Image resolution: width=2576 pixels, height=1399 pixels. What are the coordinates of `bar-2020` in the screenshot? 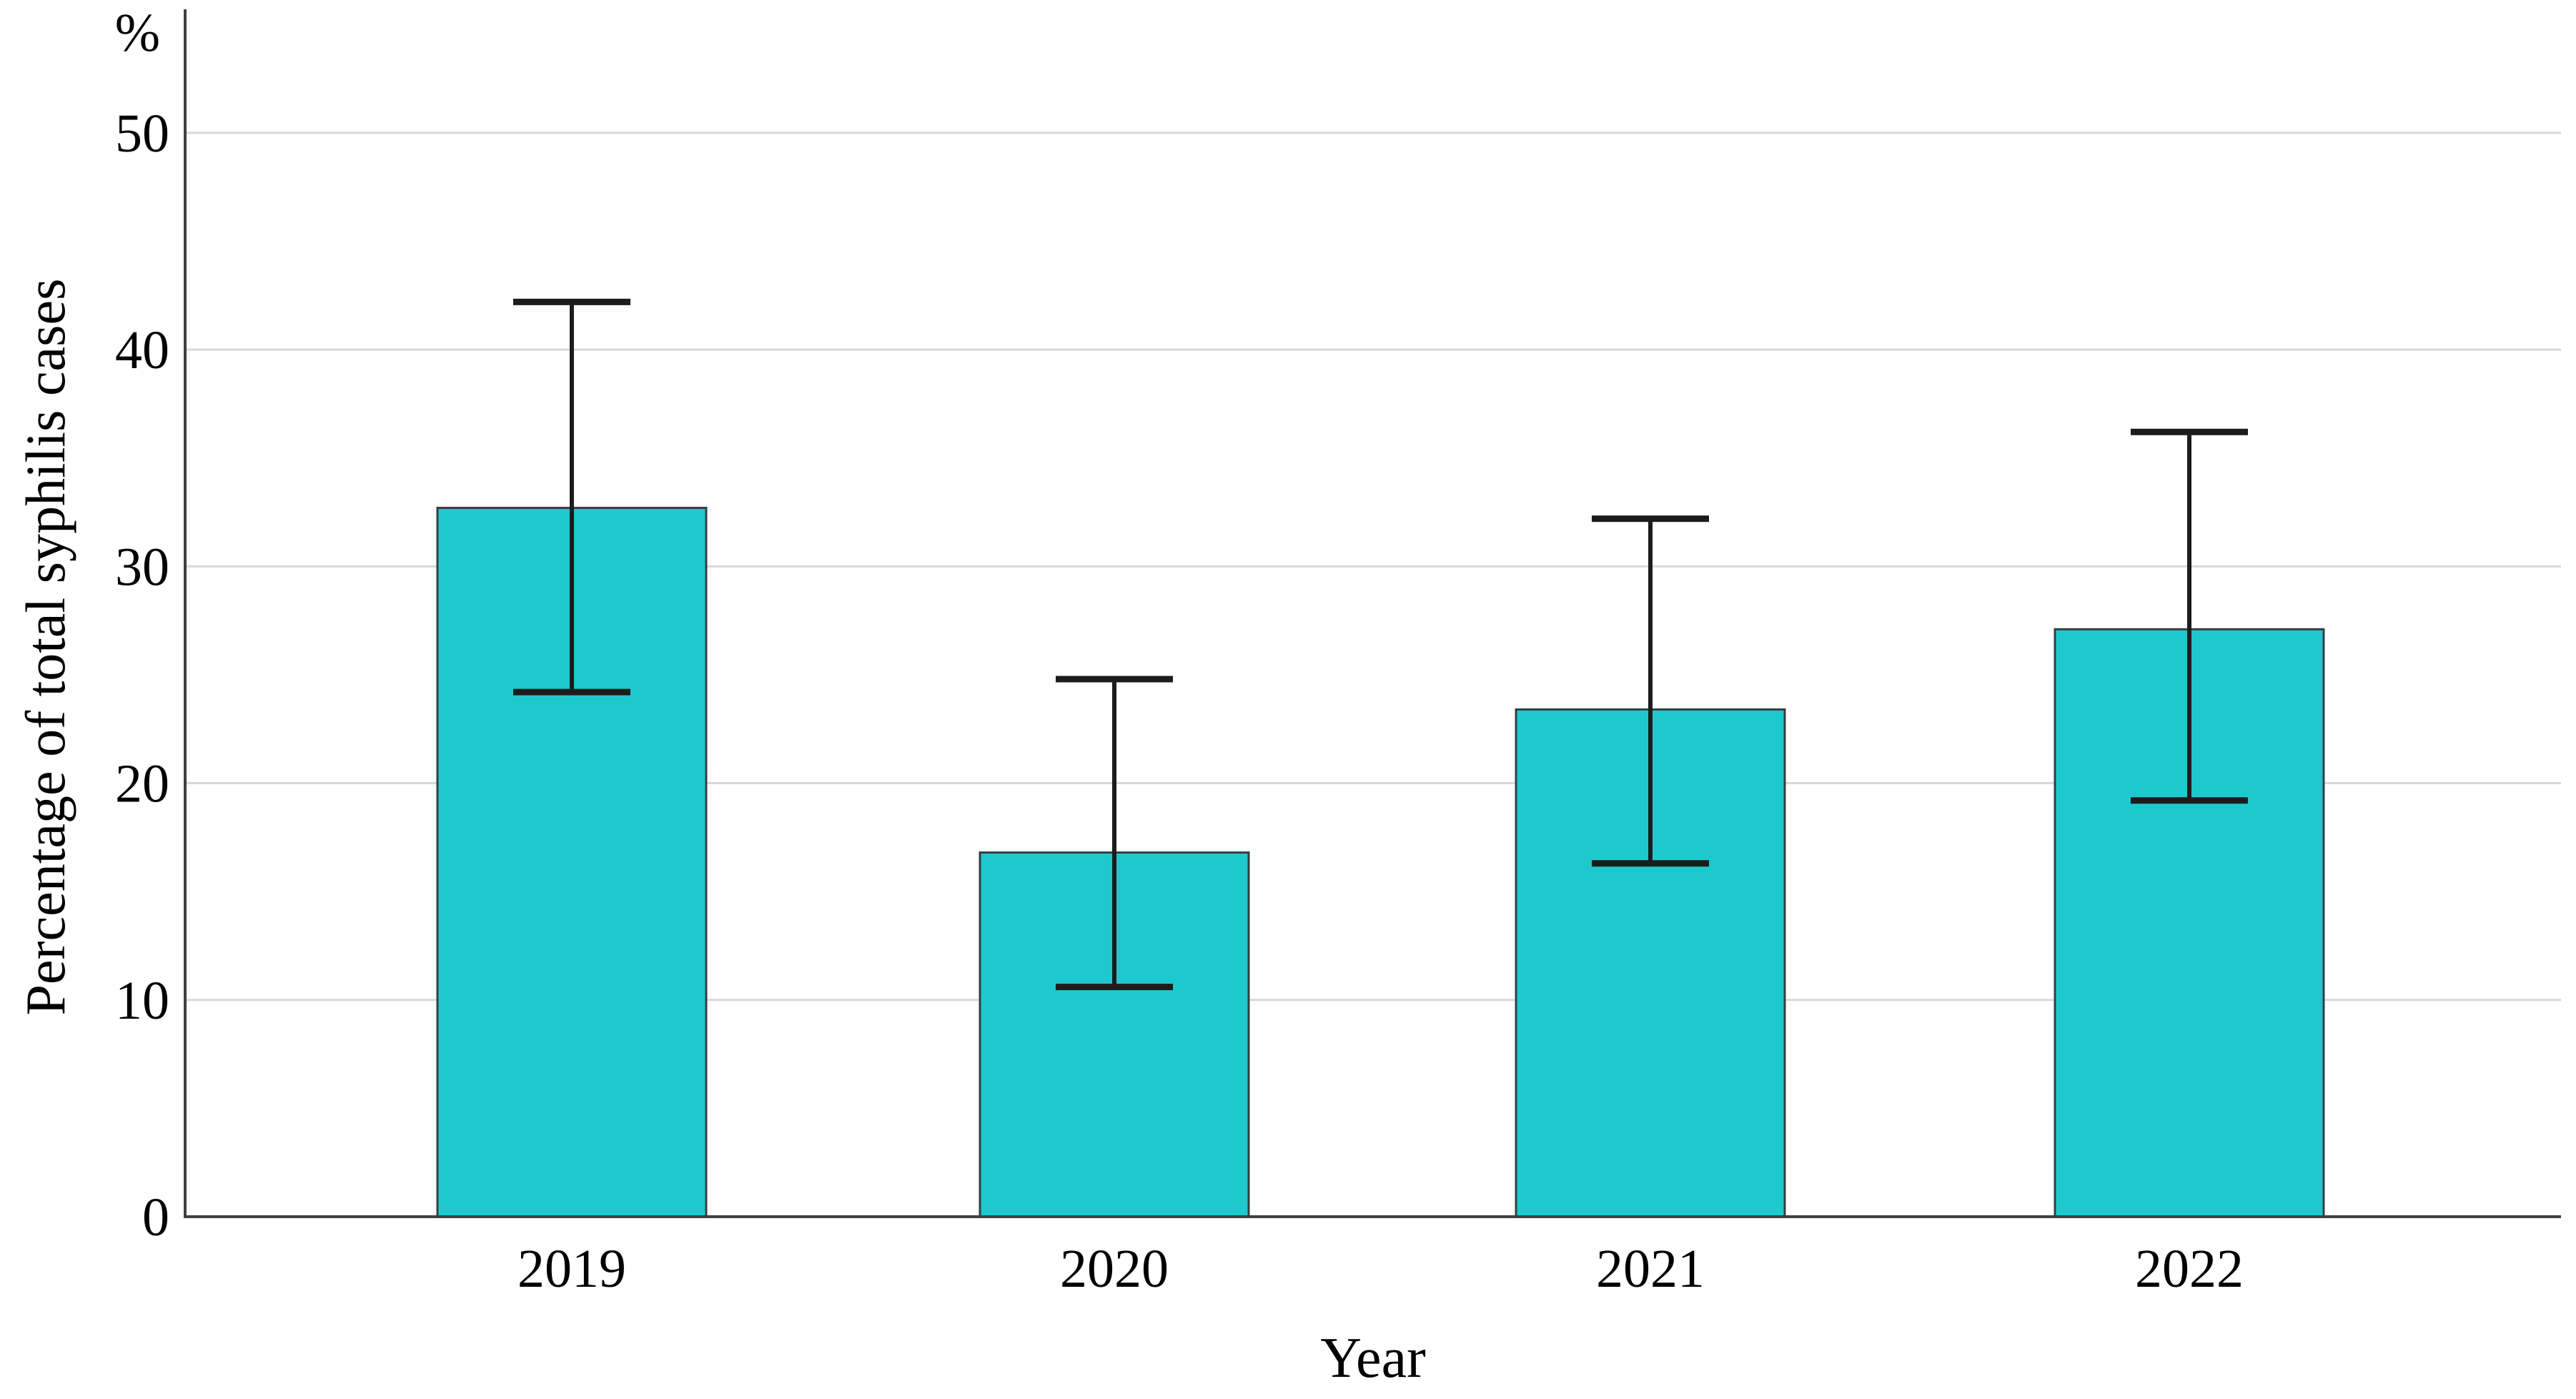 It's located at (1114, 1034).